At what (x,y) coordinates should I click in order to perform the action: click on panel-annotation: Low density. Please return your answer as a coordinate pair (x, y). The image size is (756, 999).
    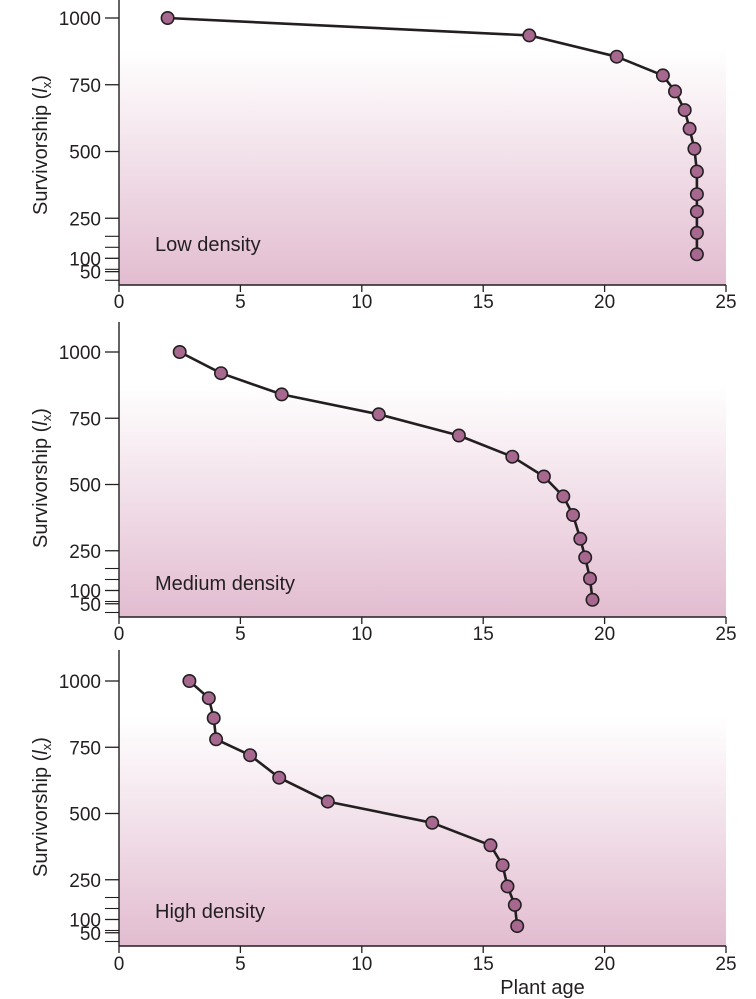
    Looking at the image, I should click on (208, 245).